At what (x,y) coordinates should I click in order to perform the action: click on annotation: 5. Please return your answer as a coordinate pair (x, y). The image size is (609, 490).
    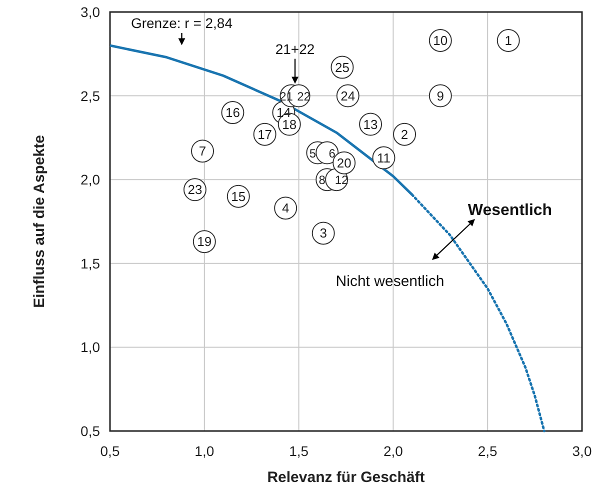
    Looking at the image, I should click on (312, 153).